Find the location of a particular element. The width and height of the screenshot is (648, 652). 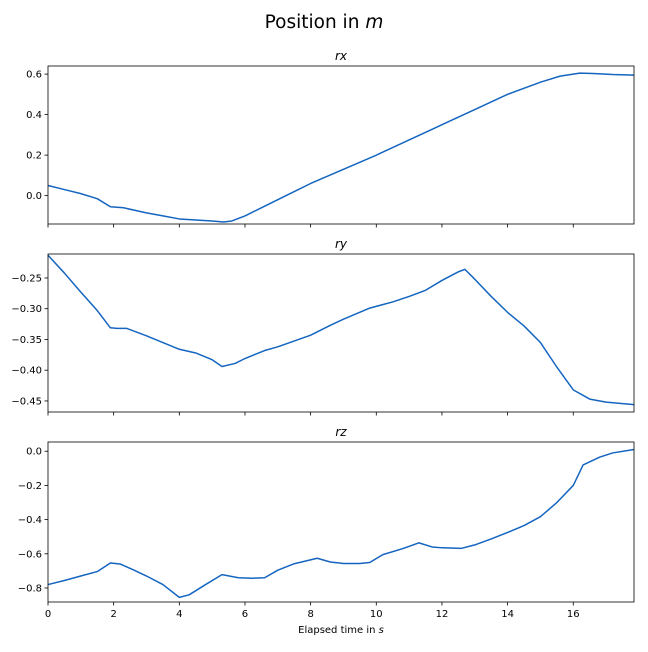

x-tick-label: 14 is located at coordinates (507, 614).